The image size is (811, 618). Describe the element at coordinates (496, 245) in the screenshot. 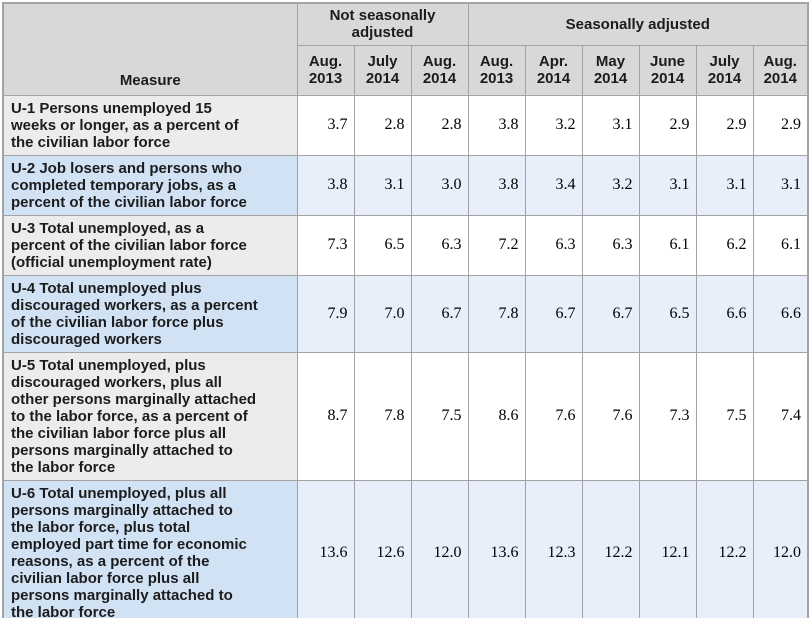

I see `value-cell: 7.2` at that location.